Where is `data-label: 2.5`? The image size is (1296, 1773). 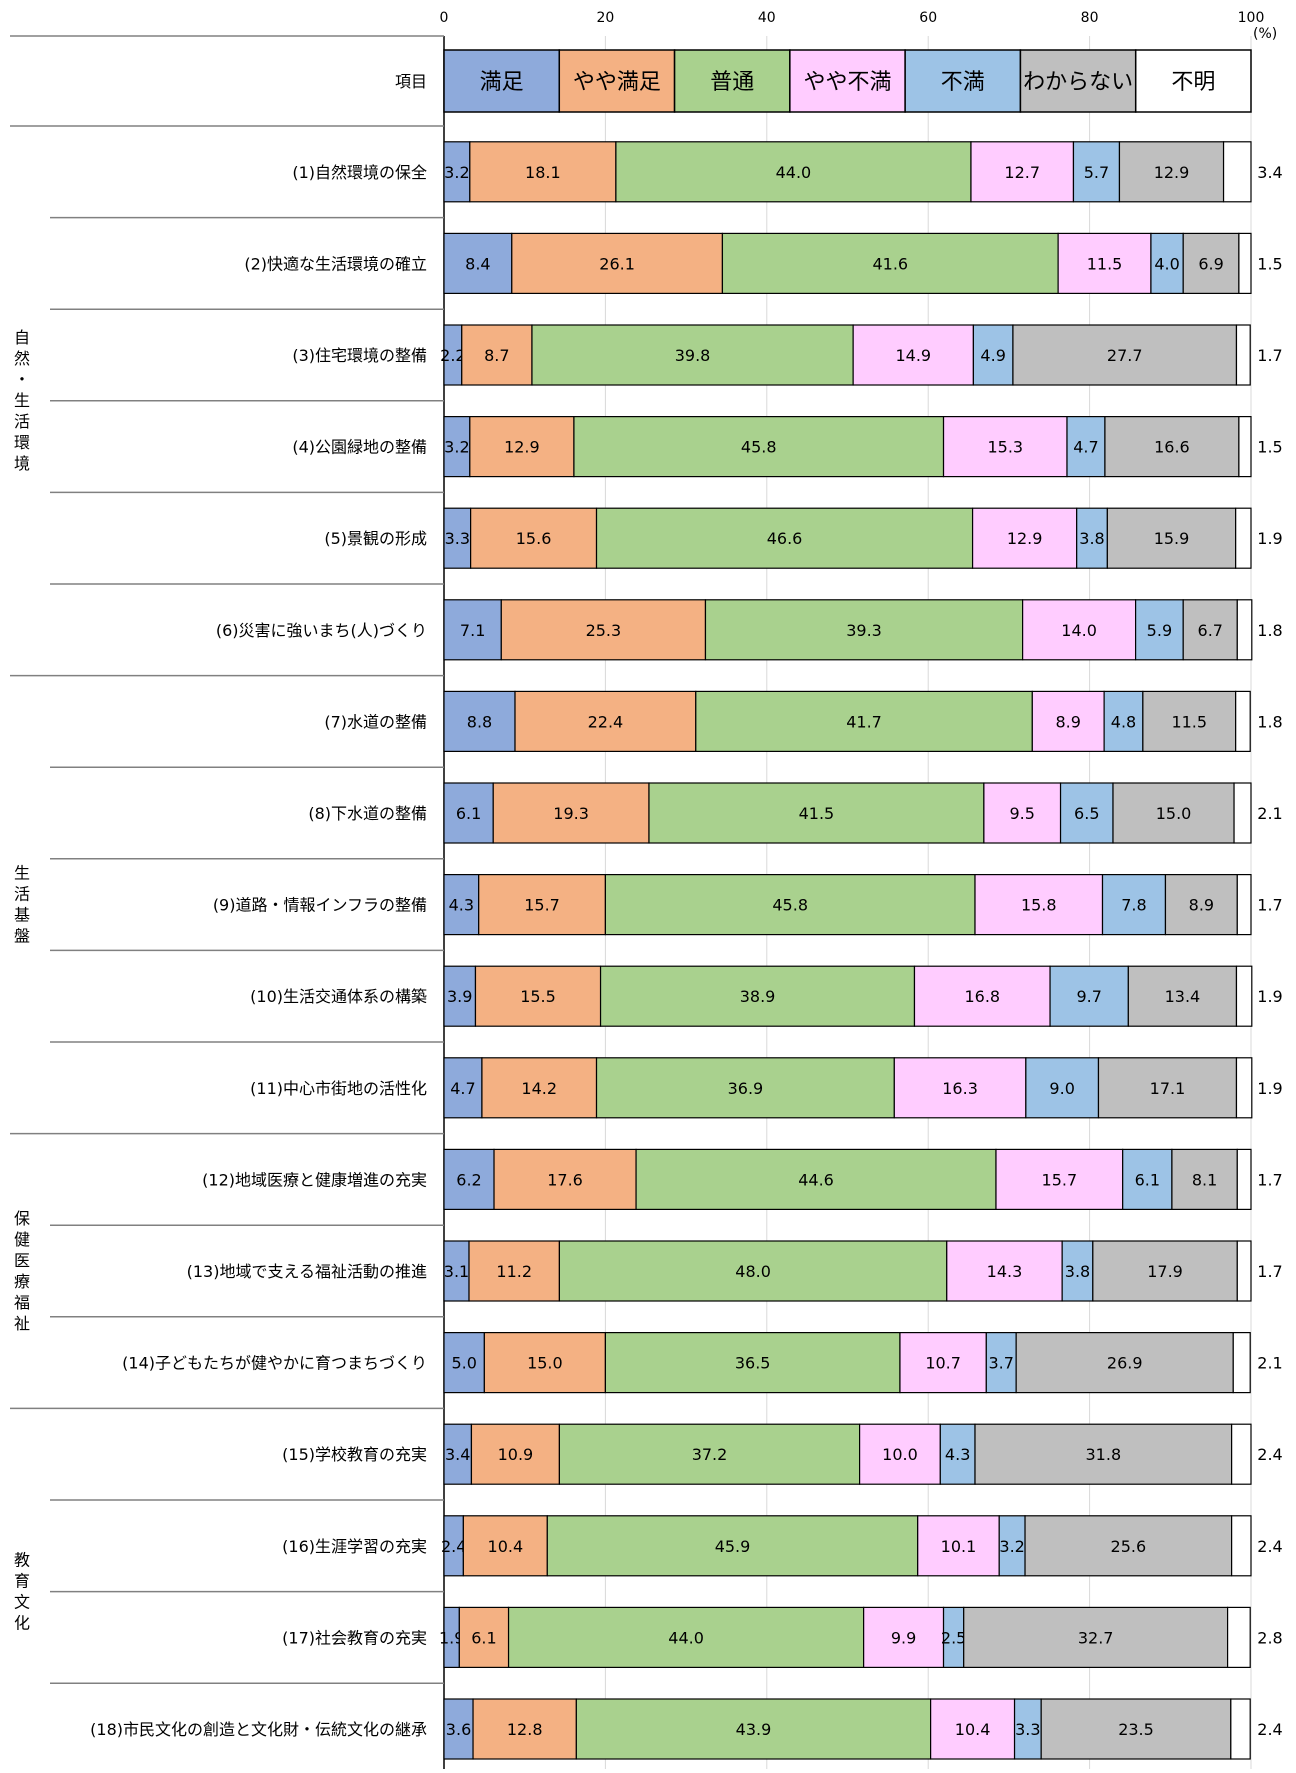
data-label: 2.5 is located at coordinates (953, 1637).